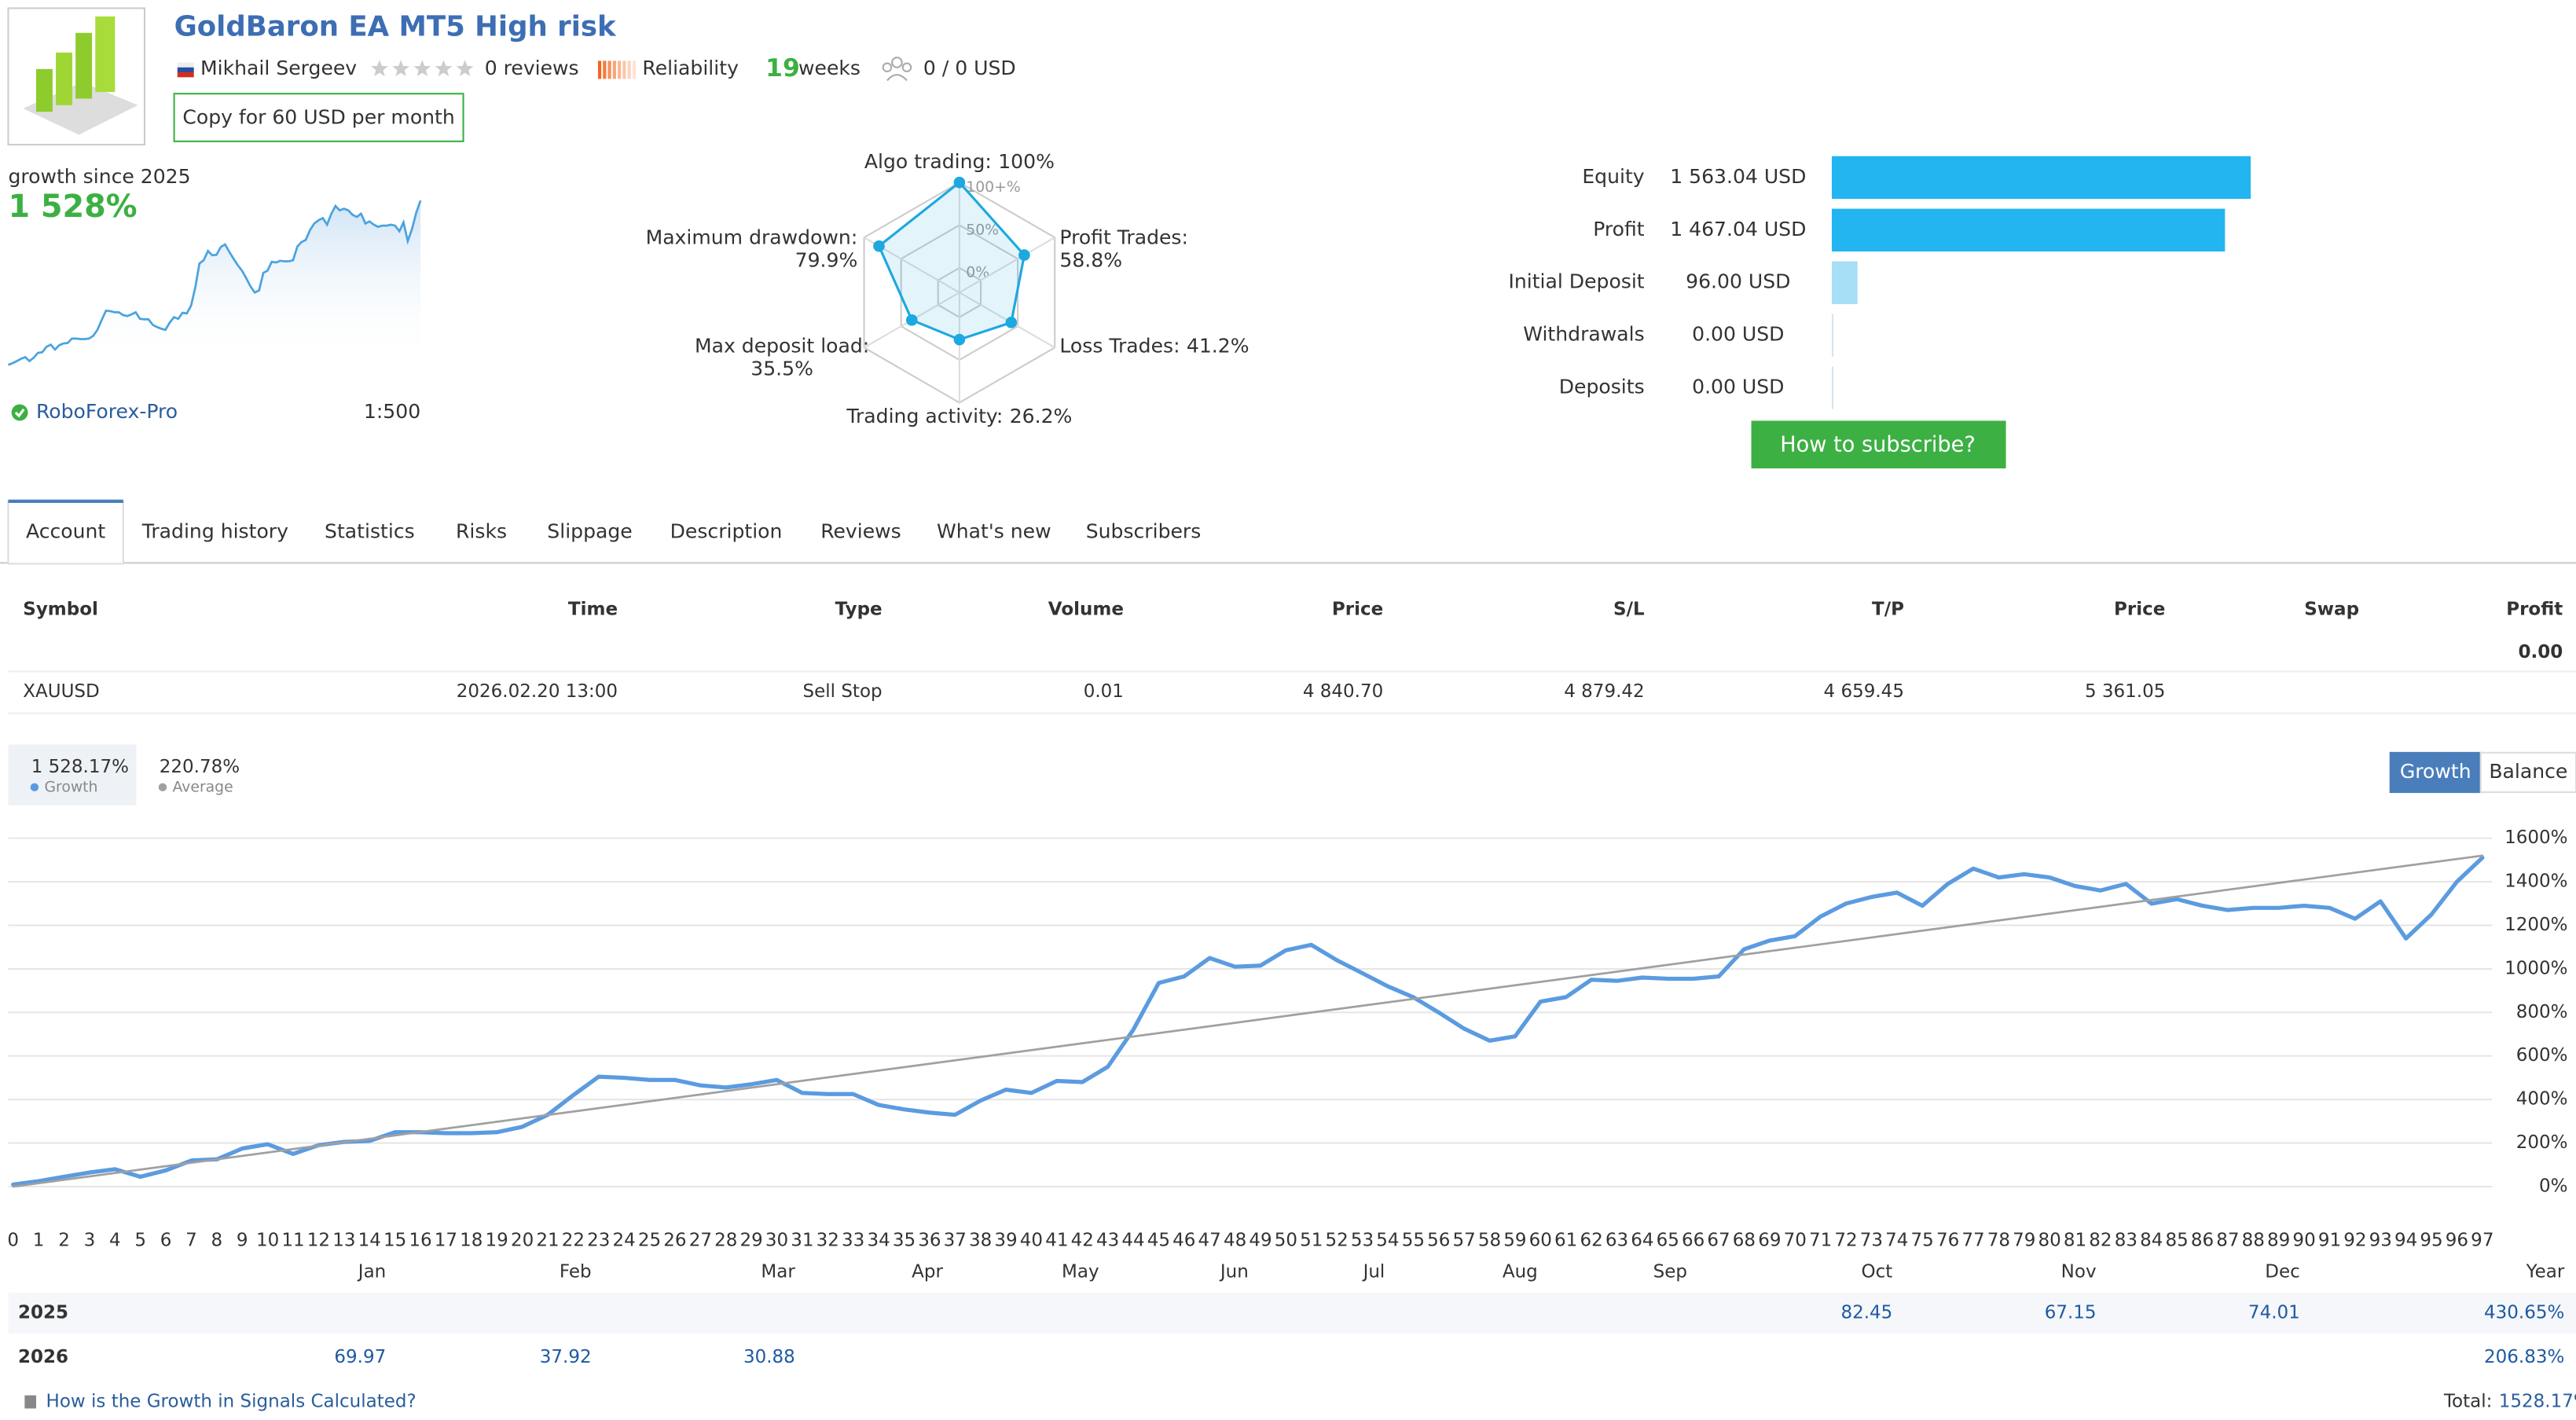  I want to click on growth-value: 1 528%, so click(72, 207).